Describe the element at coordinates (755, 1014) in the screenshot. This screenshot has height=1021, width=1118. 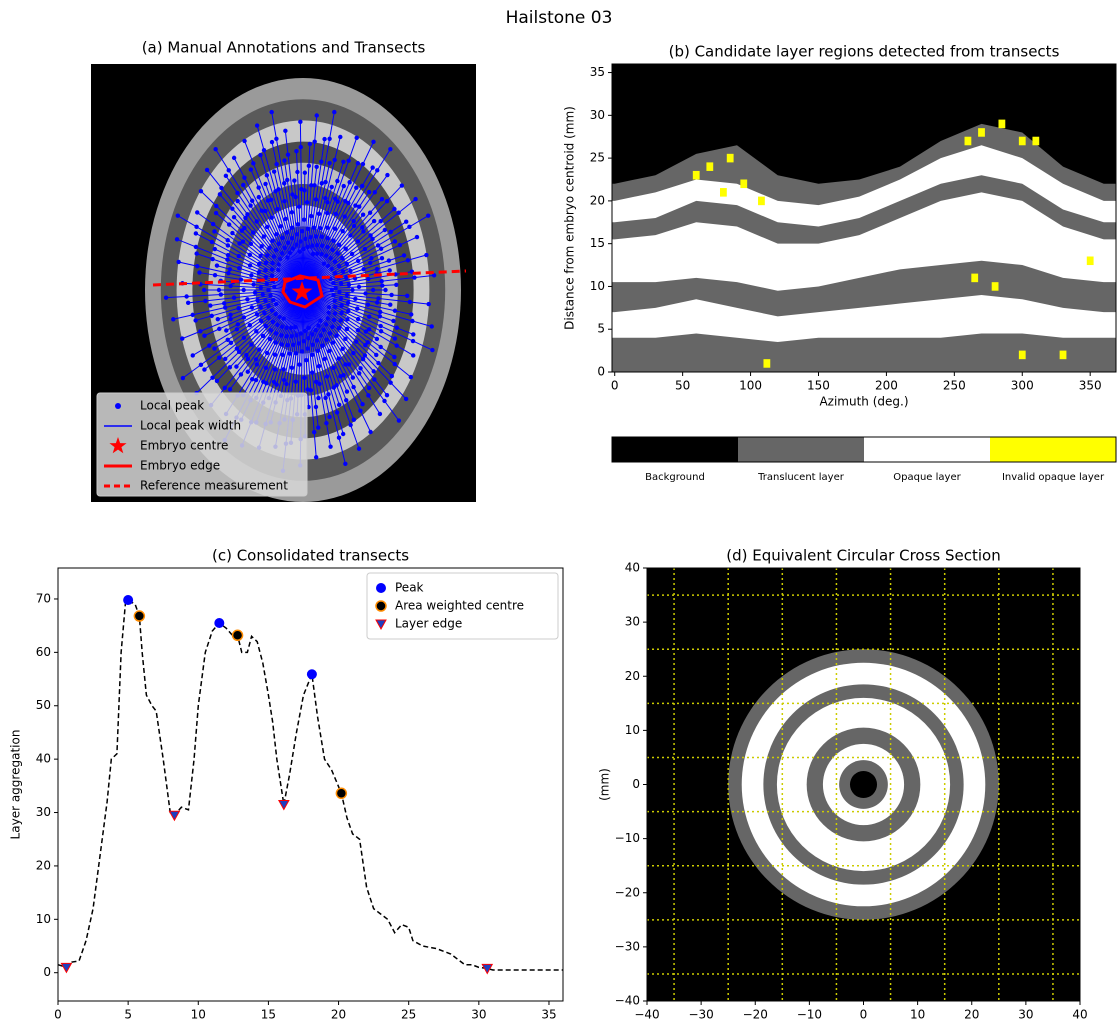
I see `x-tick-label: −20` at that location.